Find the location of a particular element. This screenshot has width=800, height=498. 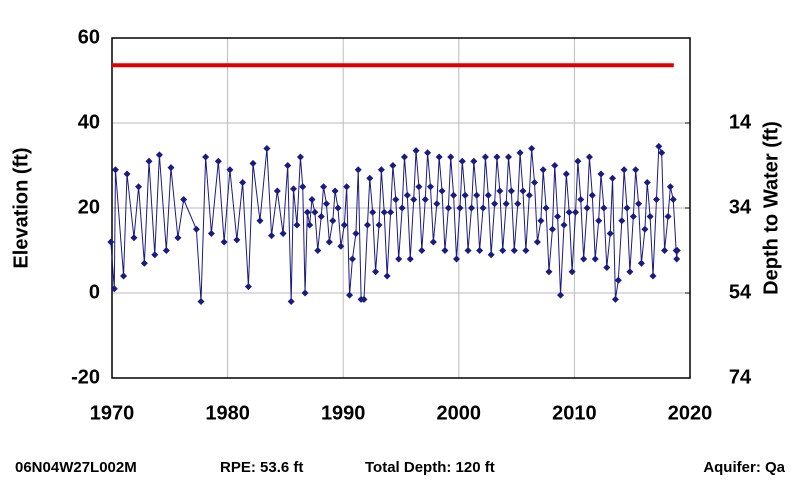

x-tick-label: 1970 is located at coordinates (112, 413).